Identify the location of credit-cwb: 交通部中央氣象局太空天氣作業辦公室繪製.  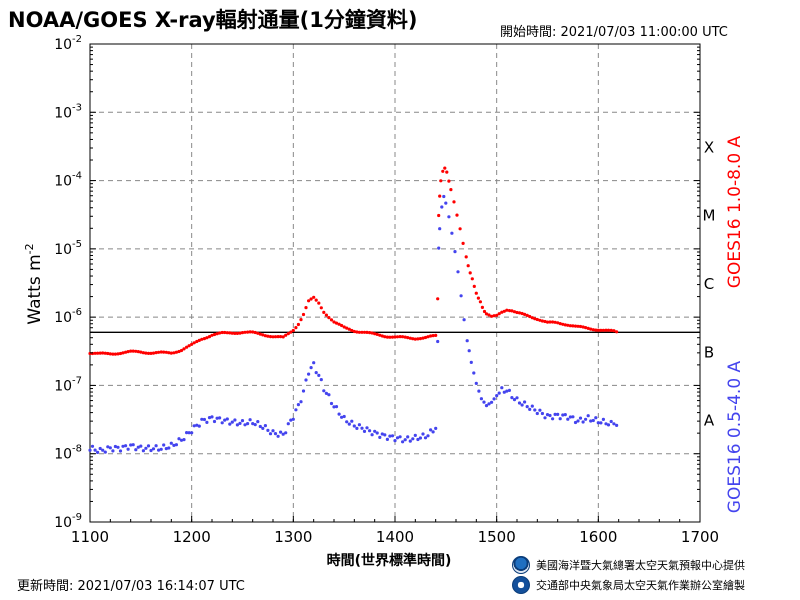
(628, 585).